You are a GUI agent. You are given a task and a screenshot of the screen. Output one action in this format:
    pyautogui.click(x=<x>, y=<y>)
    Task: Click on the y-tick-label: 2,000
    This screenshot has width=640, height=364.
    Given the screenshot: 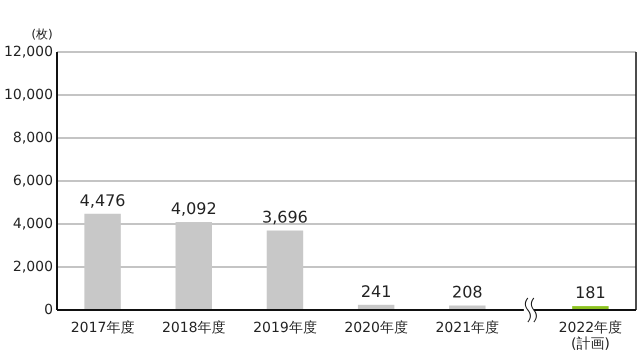 What is the action you would take?
    pyautogui.click(x=32, y=267)
    